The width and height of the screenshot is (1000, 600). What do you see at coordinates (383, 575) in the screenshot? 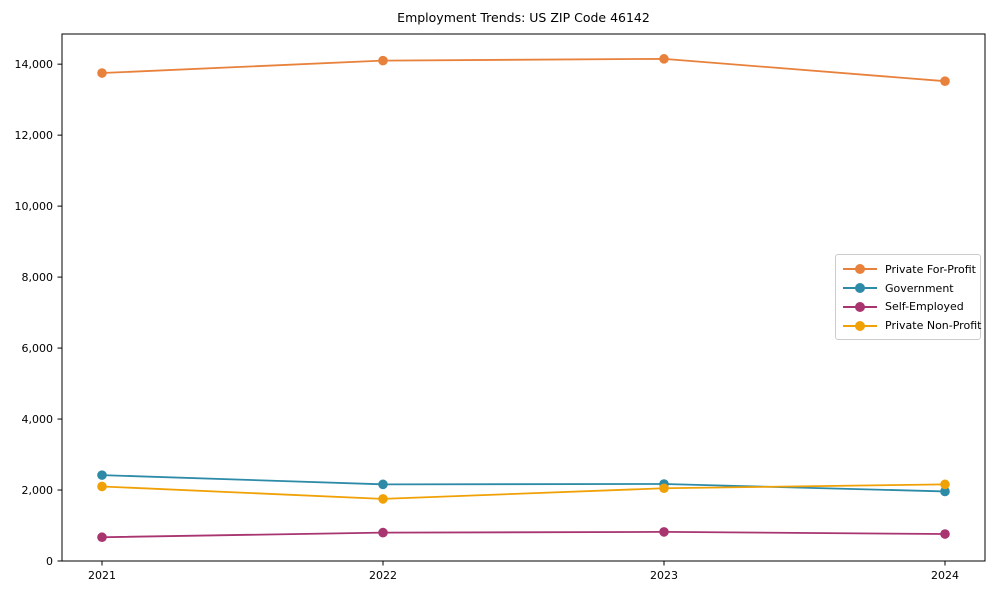
I see `x-tick-label: 2022` at bounding box center [383, 575].